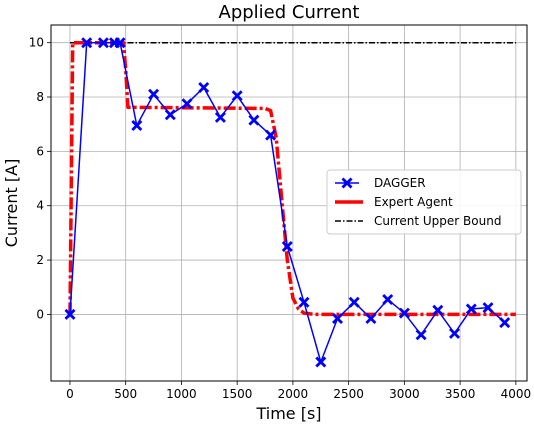 This screenshot has width=534, height=431. Describe the element at coordinates (125, 394) in the screenshot. I see `x-tick-label: 500` at that location.